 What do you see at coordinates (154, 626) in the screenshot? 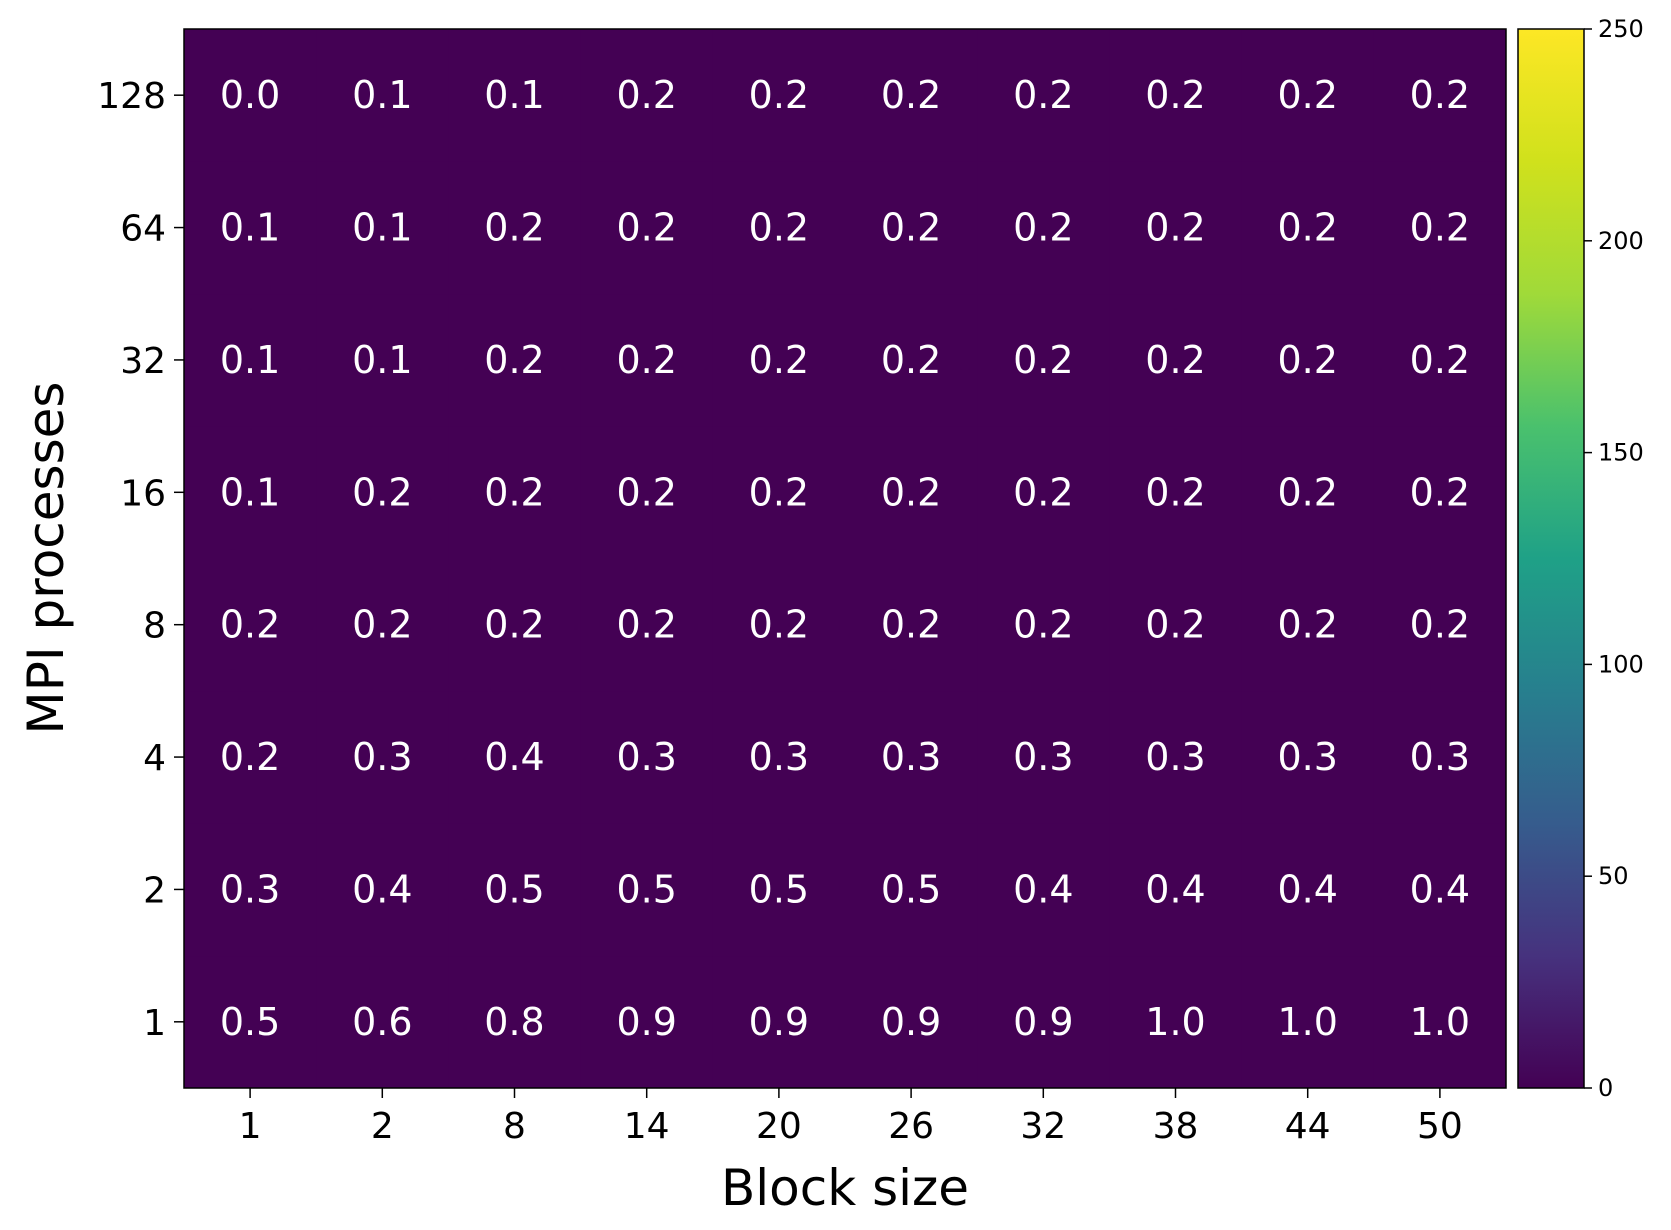
I see `y-tick-label: 8` at bounding box center [154, 626].